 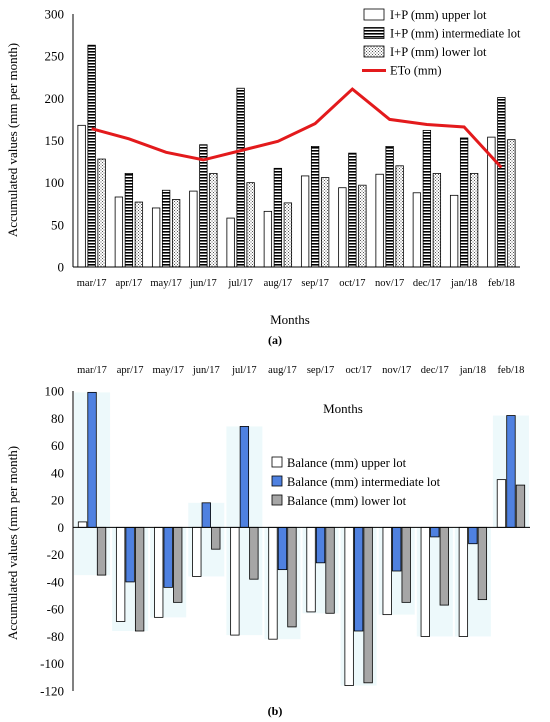 What do you see at coordinates (389, 283) in the screenshot?
I see `a-category-label: nov/17` at bounding box center [389, 283].